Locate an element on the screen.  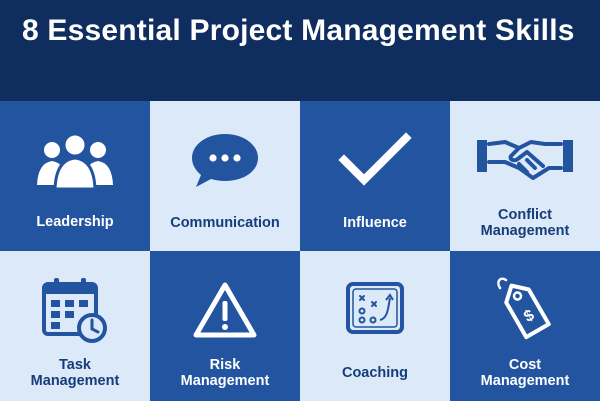
skill-tile-cost-management: $ Cost Management is located at coordinates (525, 326).